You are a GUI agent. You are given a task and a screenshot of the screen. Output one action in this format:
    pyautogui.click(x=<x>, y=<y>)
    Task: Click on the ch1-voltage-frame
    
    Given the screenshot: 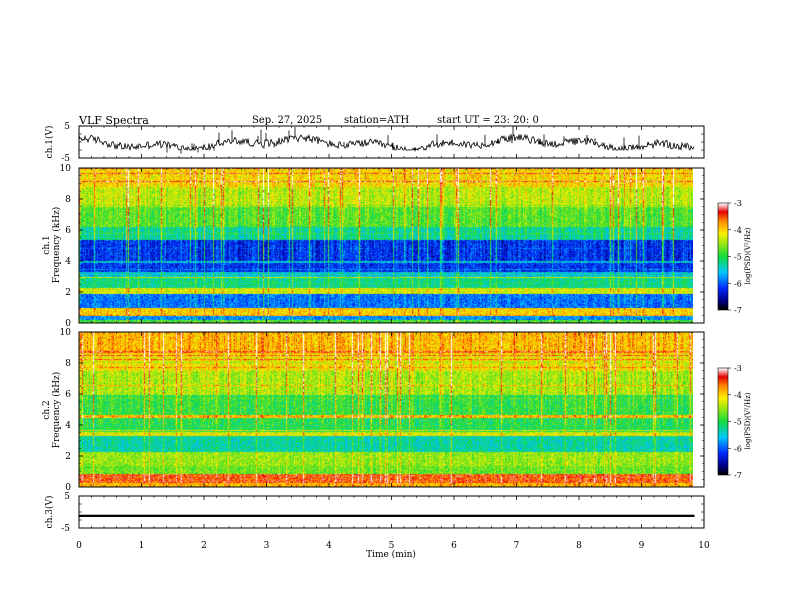 What is the action you would take?
    pyautogui.click(x=391, y=142)
    